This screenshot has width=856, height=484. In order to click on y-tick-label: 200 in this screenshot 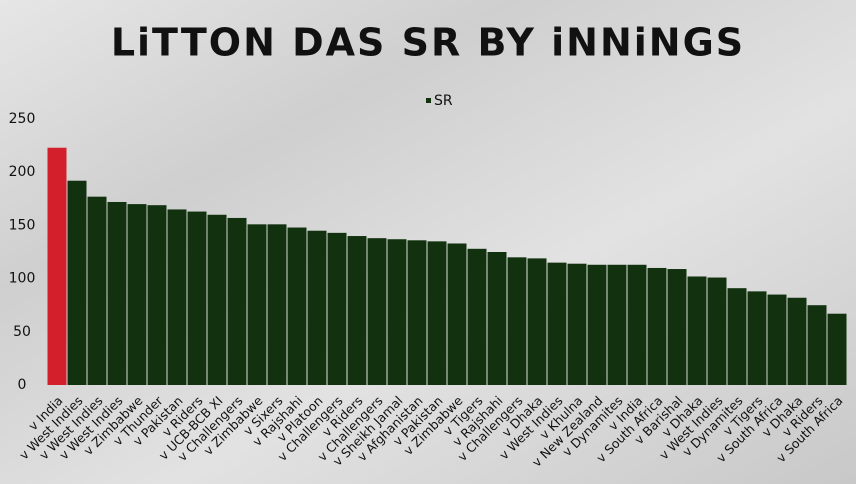, I will do `click(22, 172)`.